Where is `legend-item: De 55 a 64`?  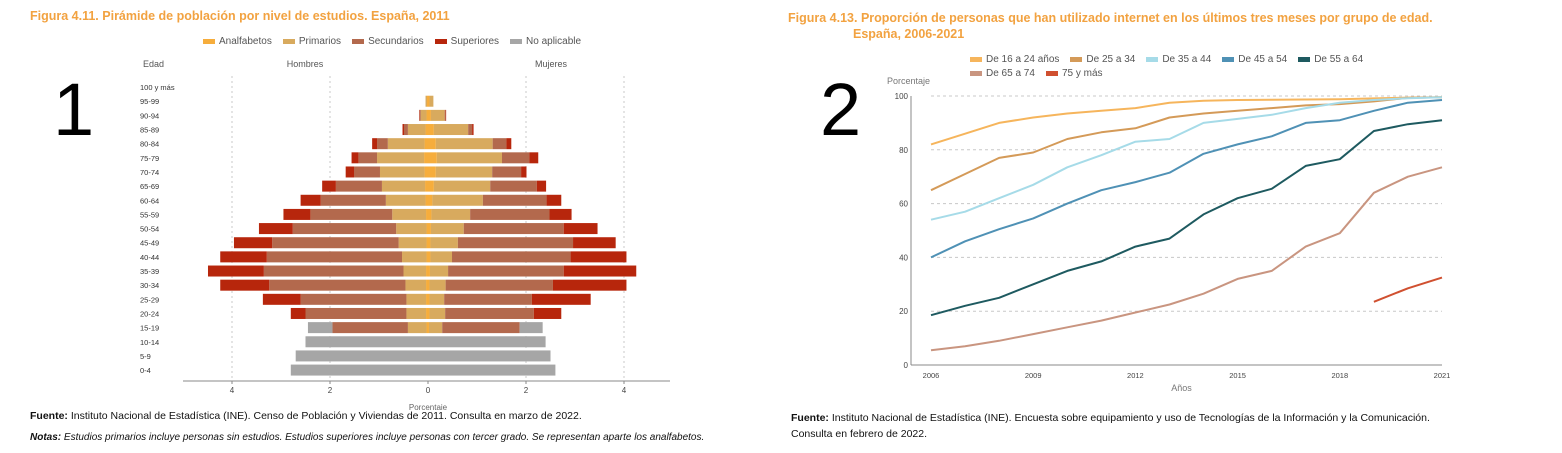
legend-item: De 55 a 64 is located at coordinates (1330, 59).